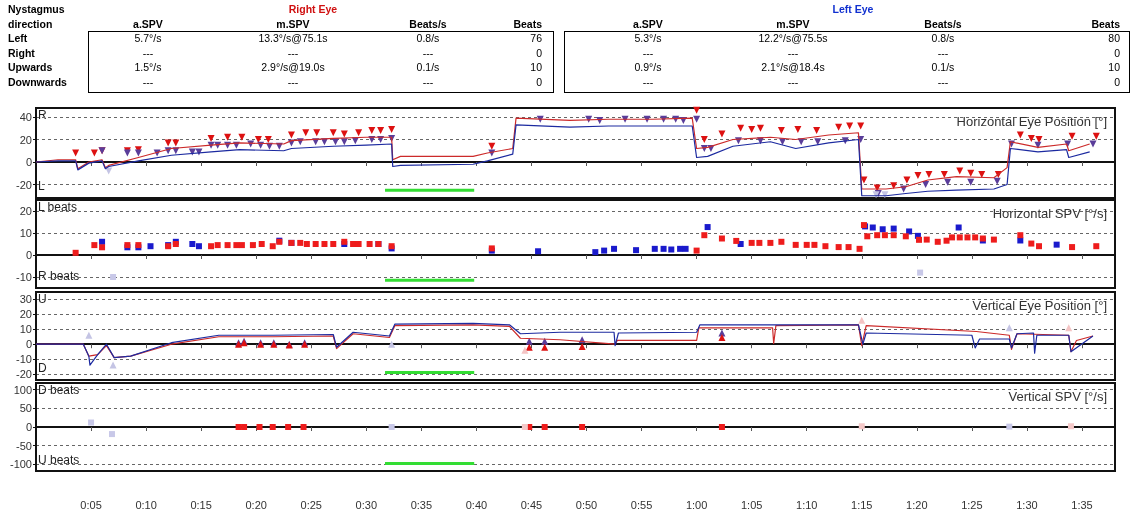  I want to click on text: Right Eye, so click(313, 9).